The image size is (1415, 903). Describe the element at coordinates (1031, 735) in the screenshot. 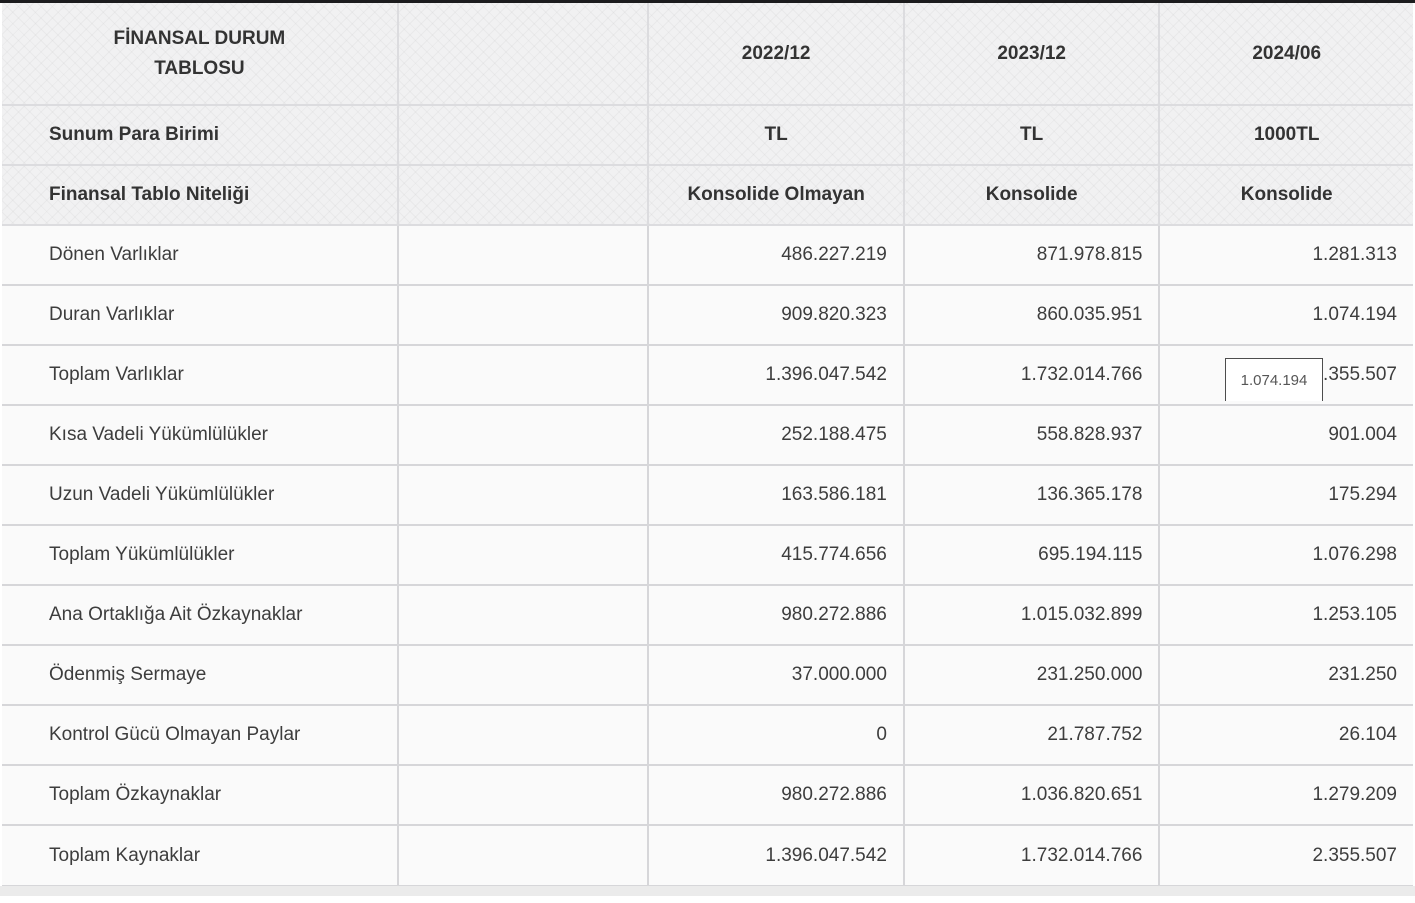

I see `value-cell: 21.787.752` at that location.